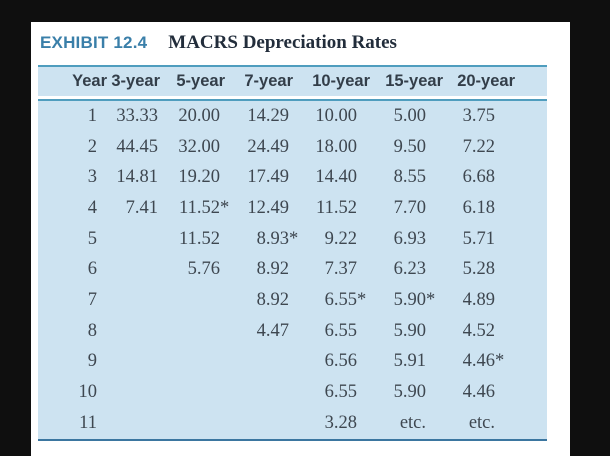 The width and height of the screenshot is (610, 456). I want to click on rate-cell: 4.46*, so click(481, 362).